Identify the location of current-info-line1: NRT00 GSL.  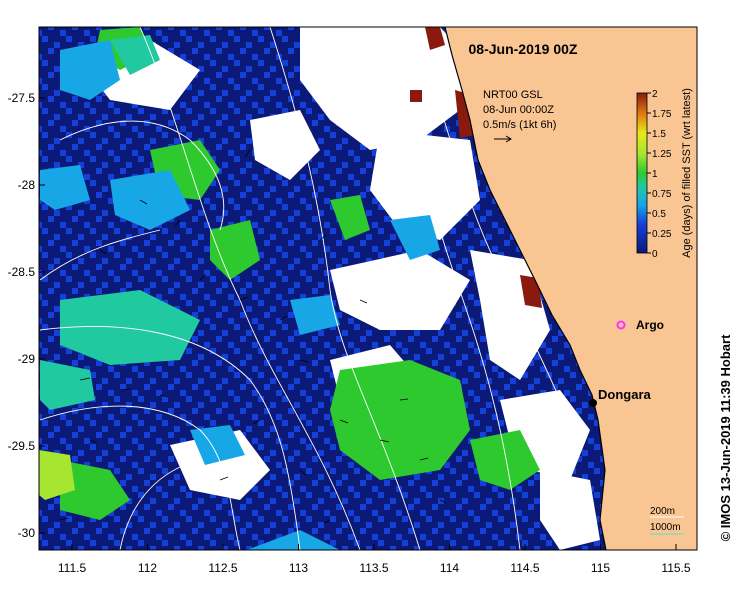
(513, 95).